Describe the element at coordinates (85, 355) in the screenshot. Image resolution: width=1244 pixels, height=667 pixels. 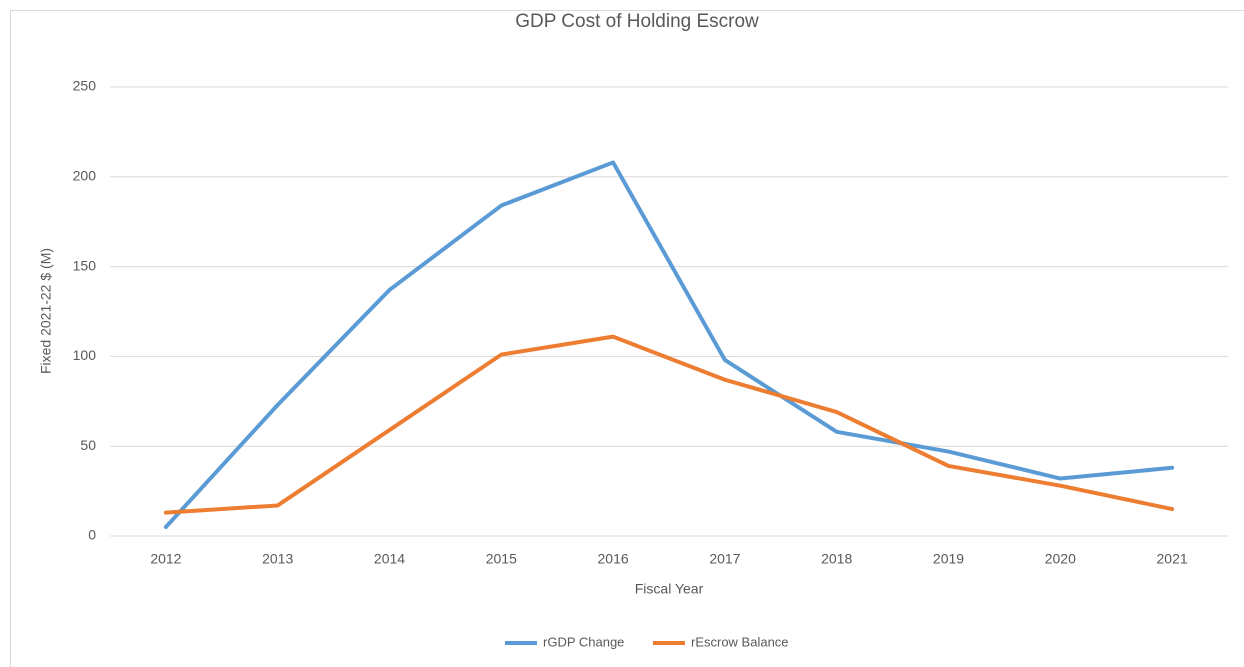
I see `y-tick-label: 100` at that location.